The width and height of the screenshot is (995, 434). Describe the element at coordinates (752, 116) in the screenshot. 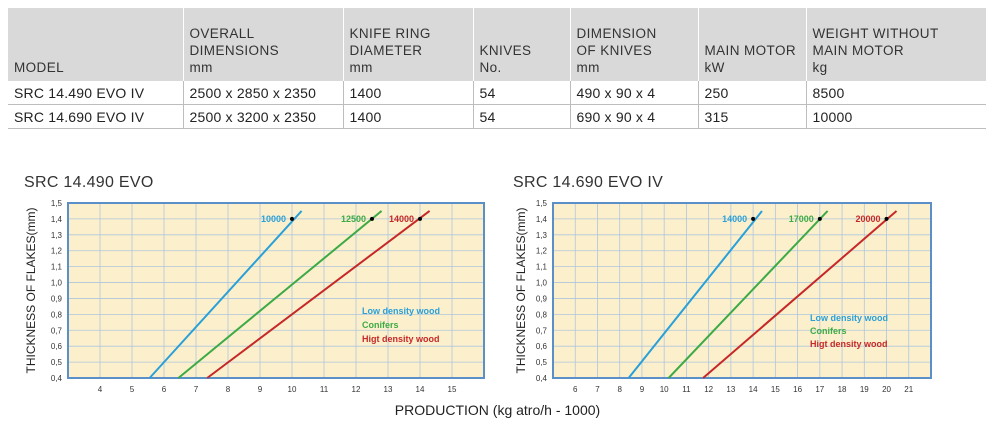

I see `table-cell: 315` at that location.